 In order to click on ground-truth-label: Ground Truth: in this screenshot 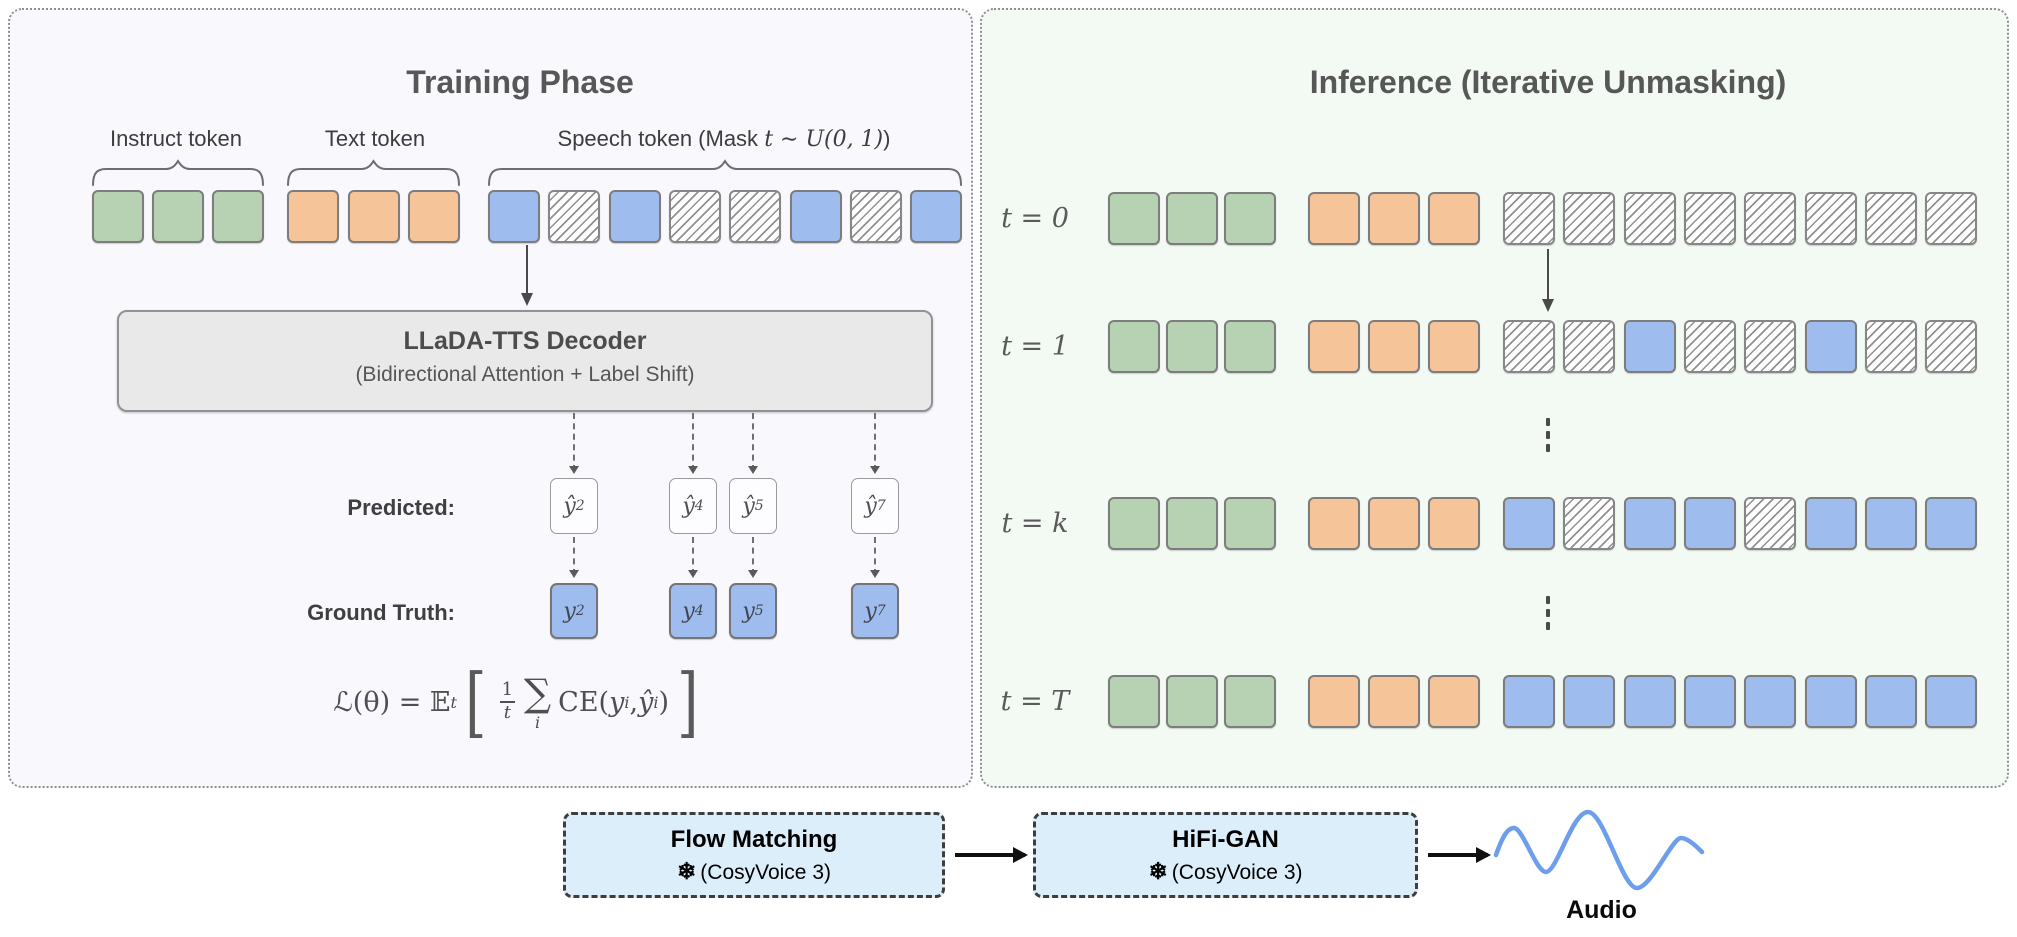, I will do `click(381, 612)`.